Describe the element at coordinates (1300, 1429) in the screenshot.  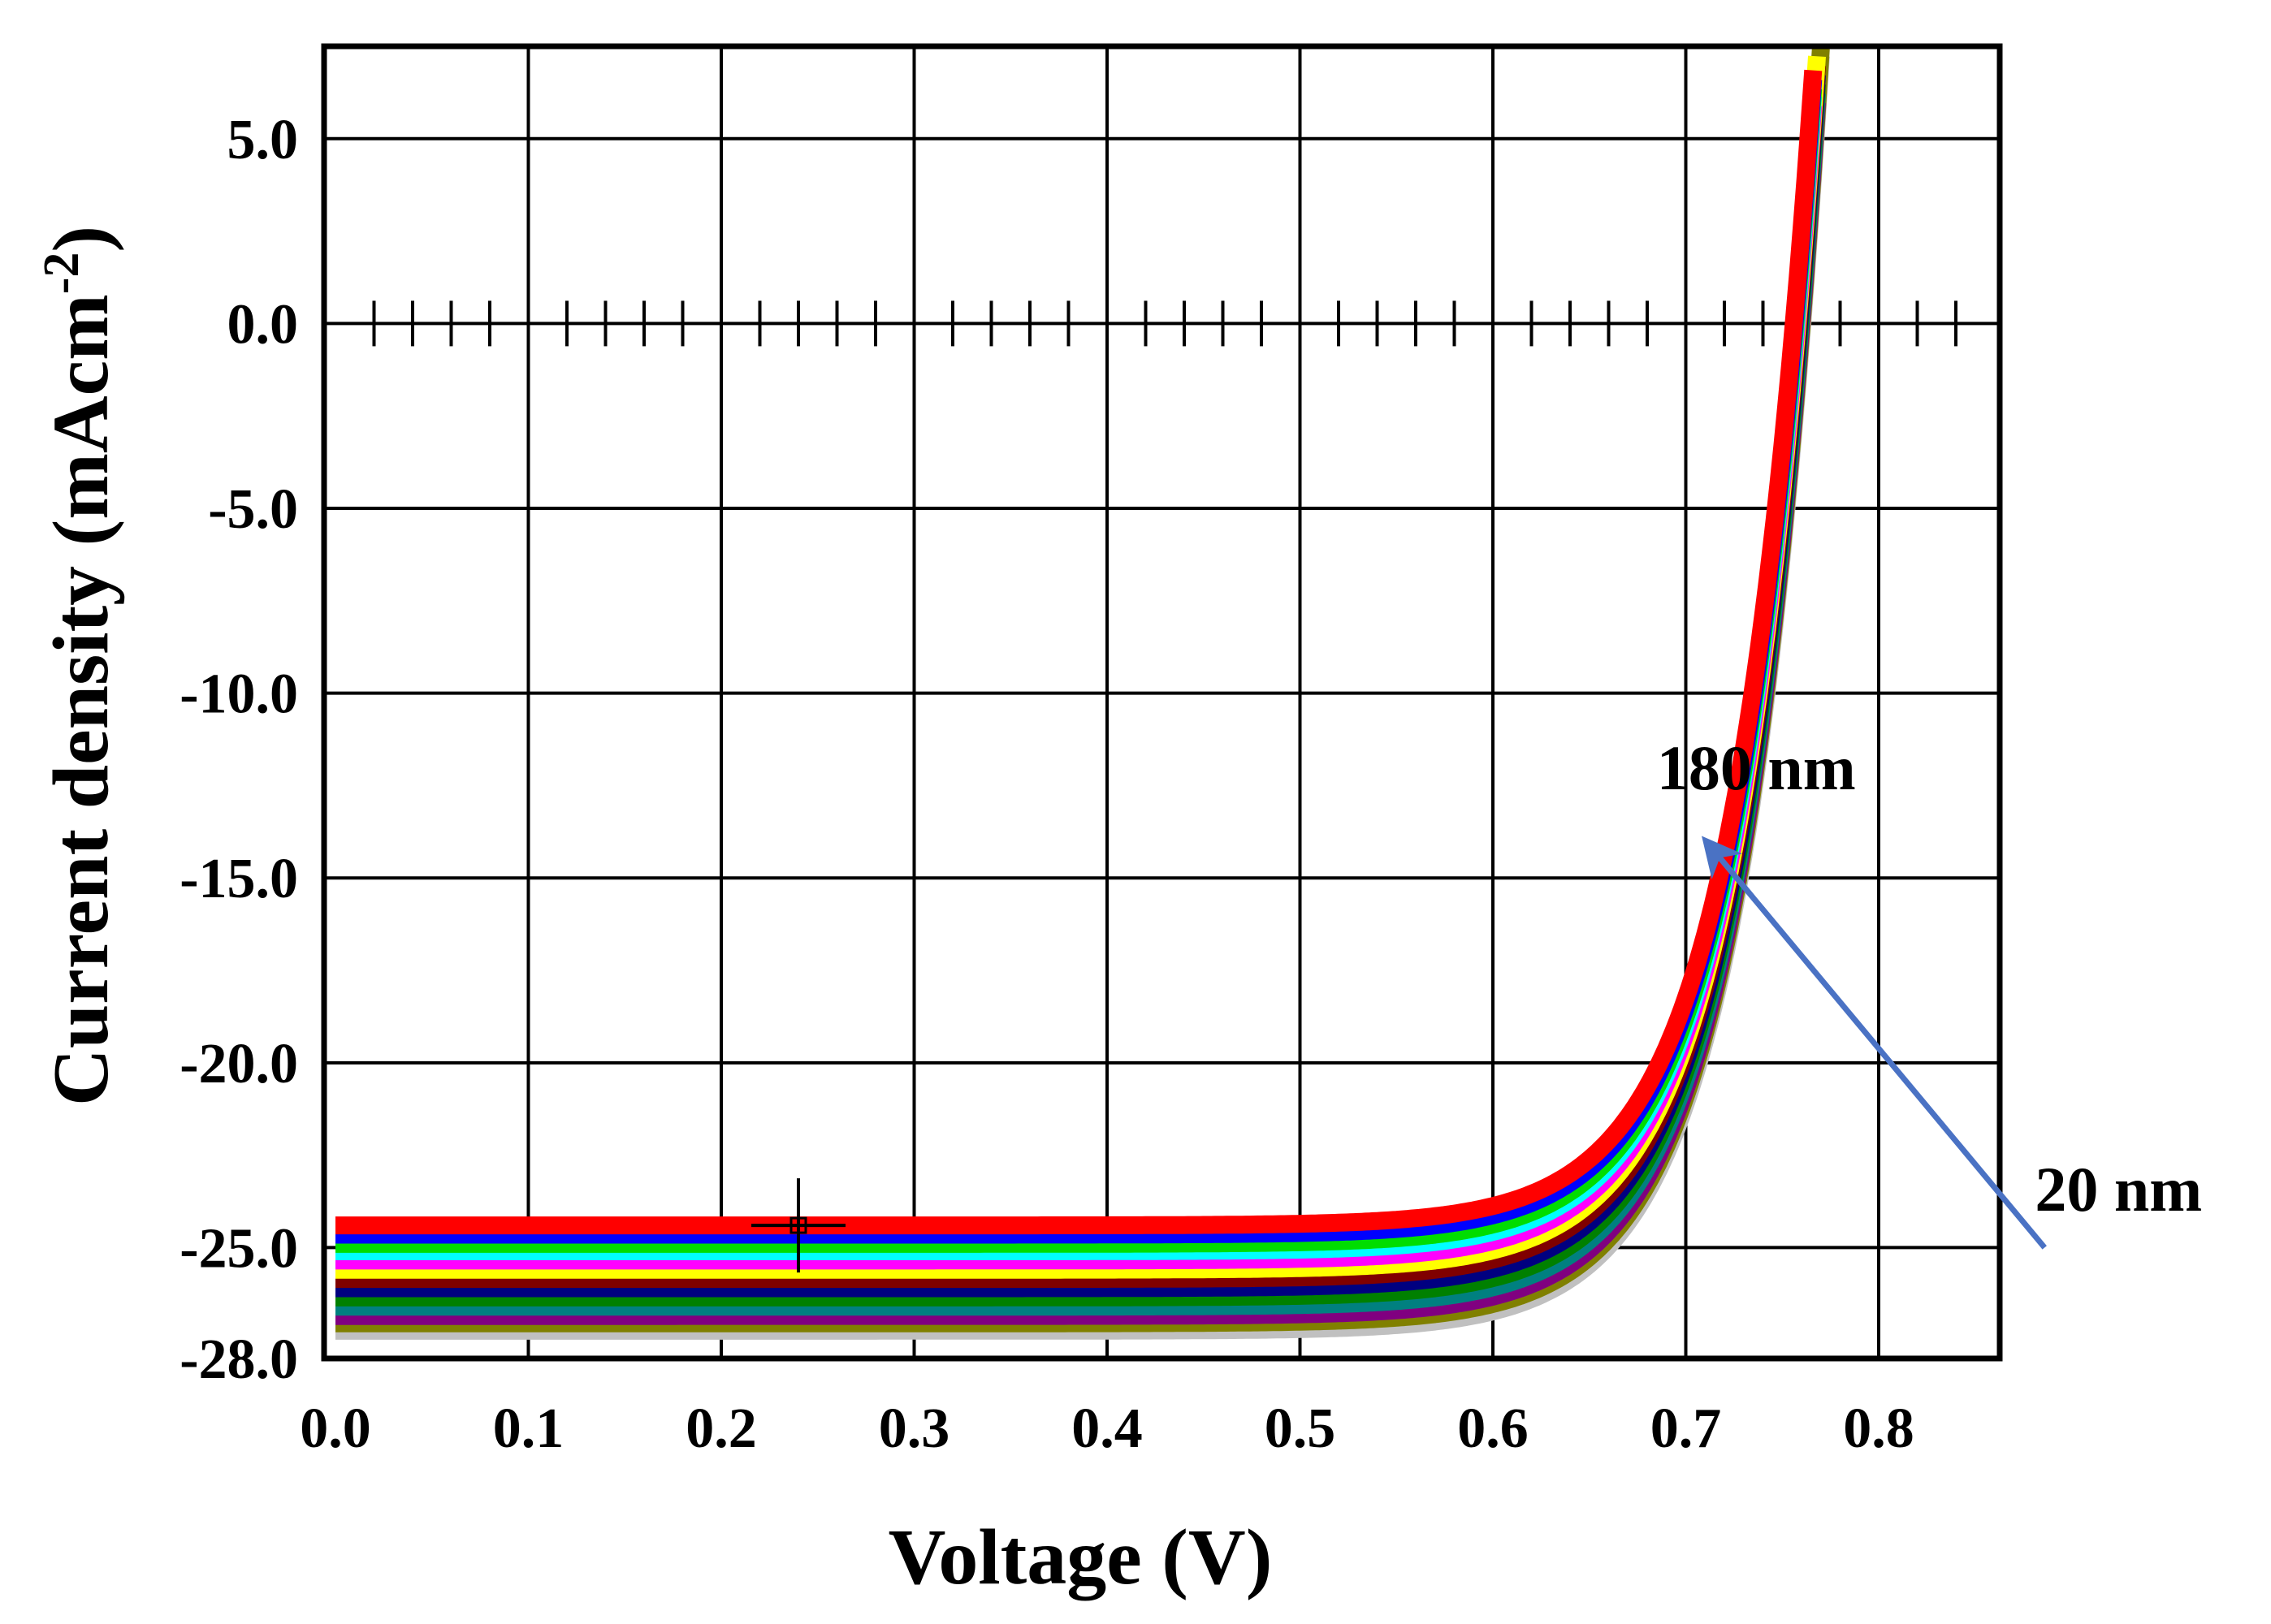
I see `x-tick-label: 0.5` at that location.